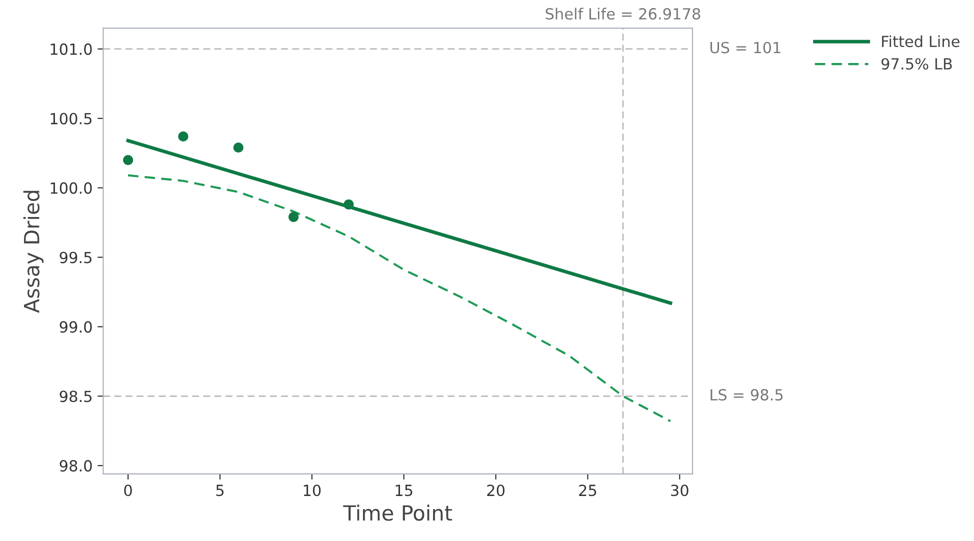  What do you see at coordinates (917, 64) in the screenshot?
I see `legend-label: 97.5% LB` at bounding box center [917, 64].